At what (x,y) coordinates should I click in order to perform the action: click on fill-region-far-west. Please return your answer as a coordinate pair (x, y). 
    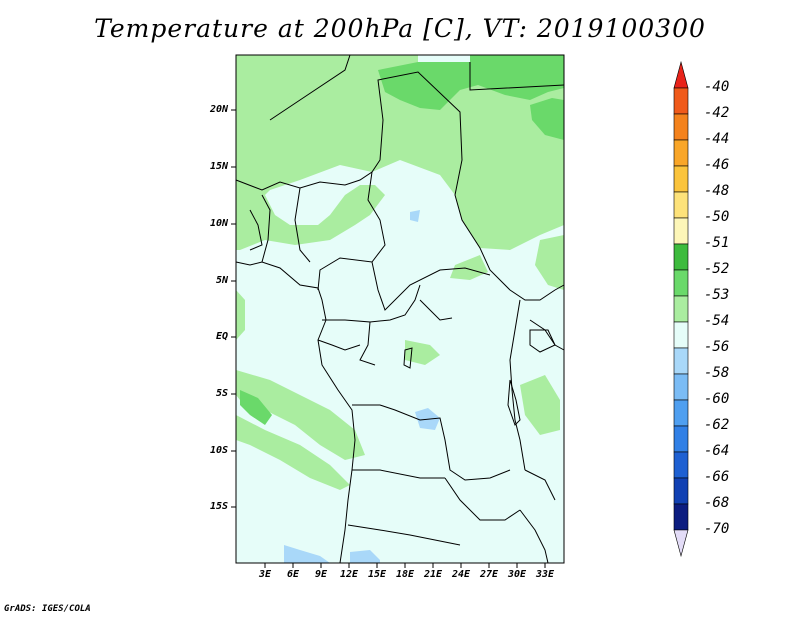
    Looking at the image, I should click on (240, 315).